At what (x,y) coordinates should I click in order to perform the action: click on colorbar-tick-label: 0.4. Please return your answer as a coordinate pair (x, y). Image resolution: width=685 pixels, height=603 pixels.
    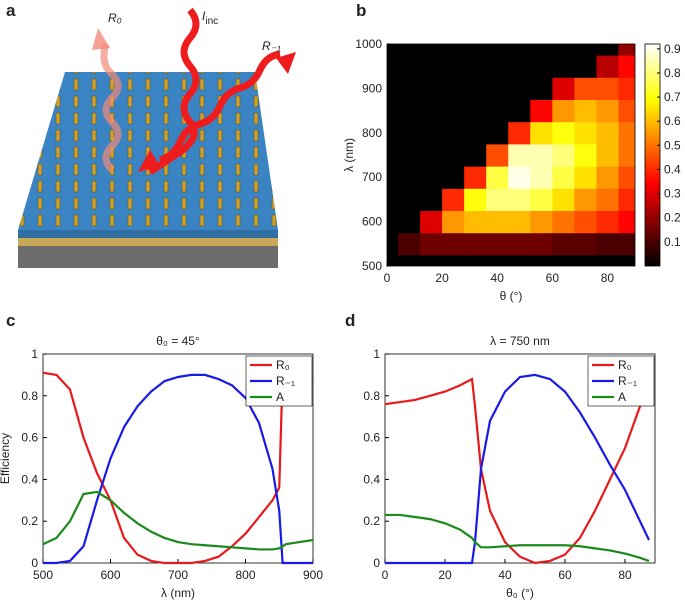
    Looking at the image, I should click on (672, 169).